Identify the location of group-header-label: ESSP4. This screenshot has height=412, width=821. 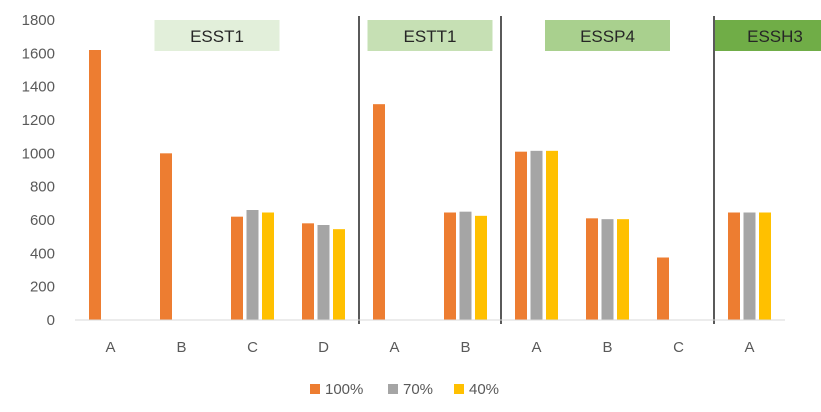
(607, 36).